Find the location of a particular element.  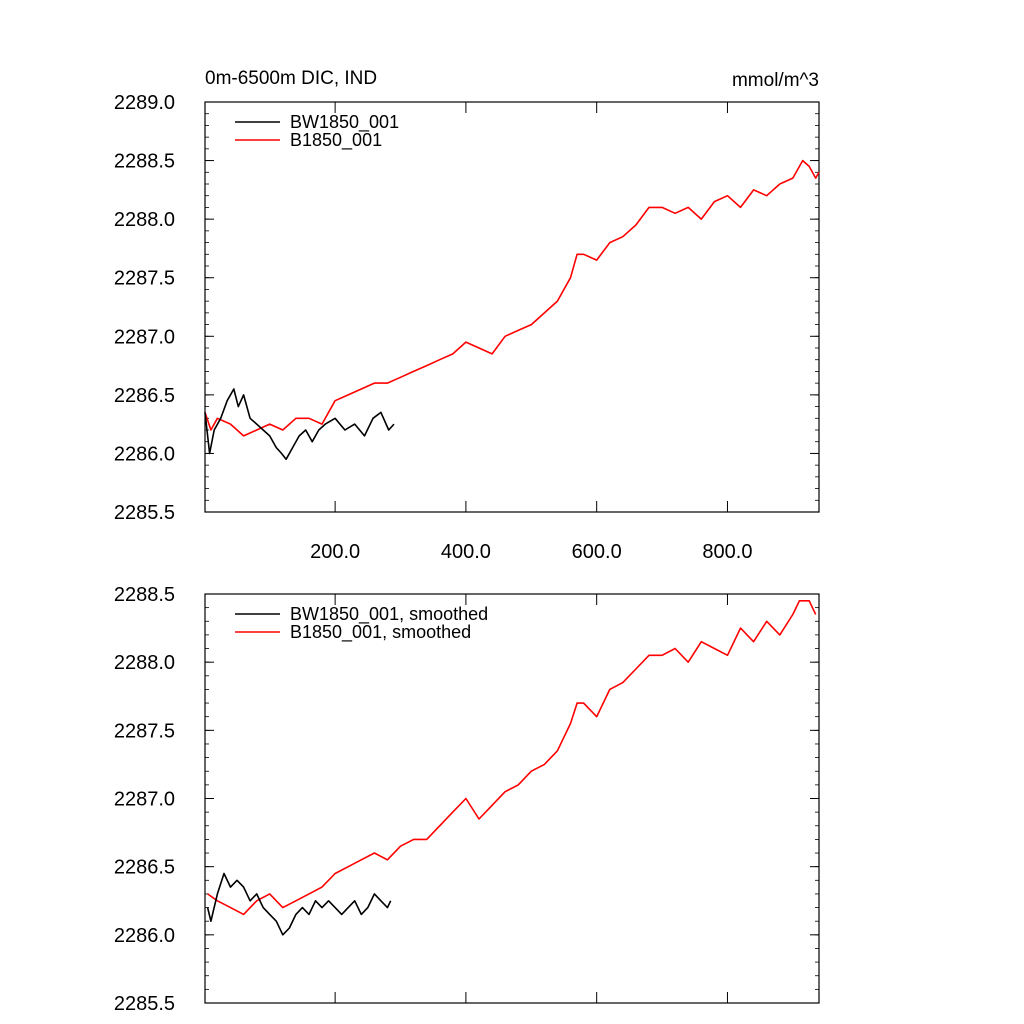

x-tick-label: 600.0 is located at coordinates (597, 552).